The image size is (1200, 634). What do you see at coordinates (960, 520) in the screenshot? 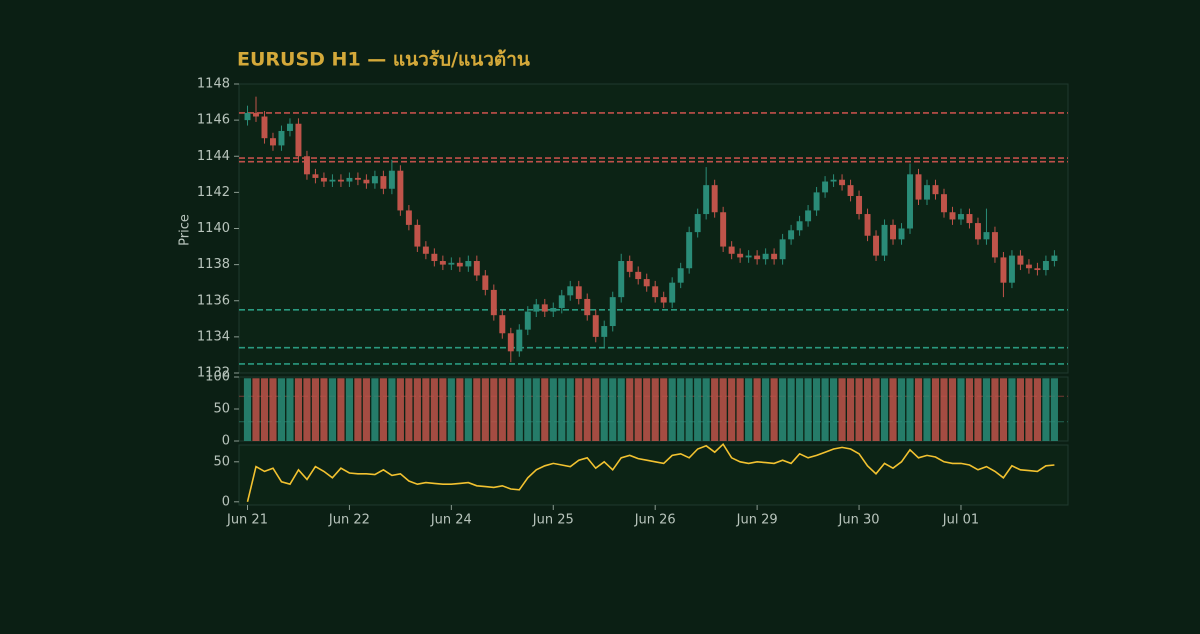
I see `x-tick-label: Jul 01` at bounding box center [960, 520].